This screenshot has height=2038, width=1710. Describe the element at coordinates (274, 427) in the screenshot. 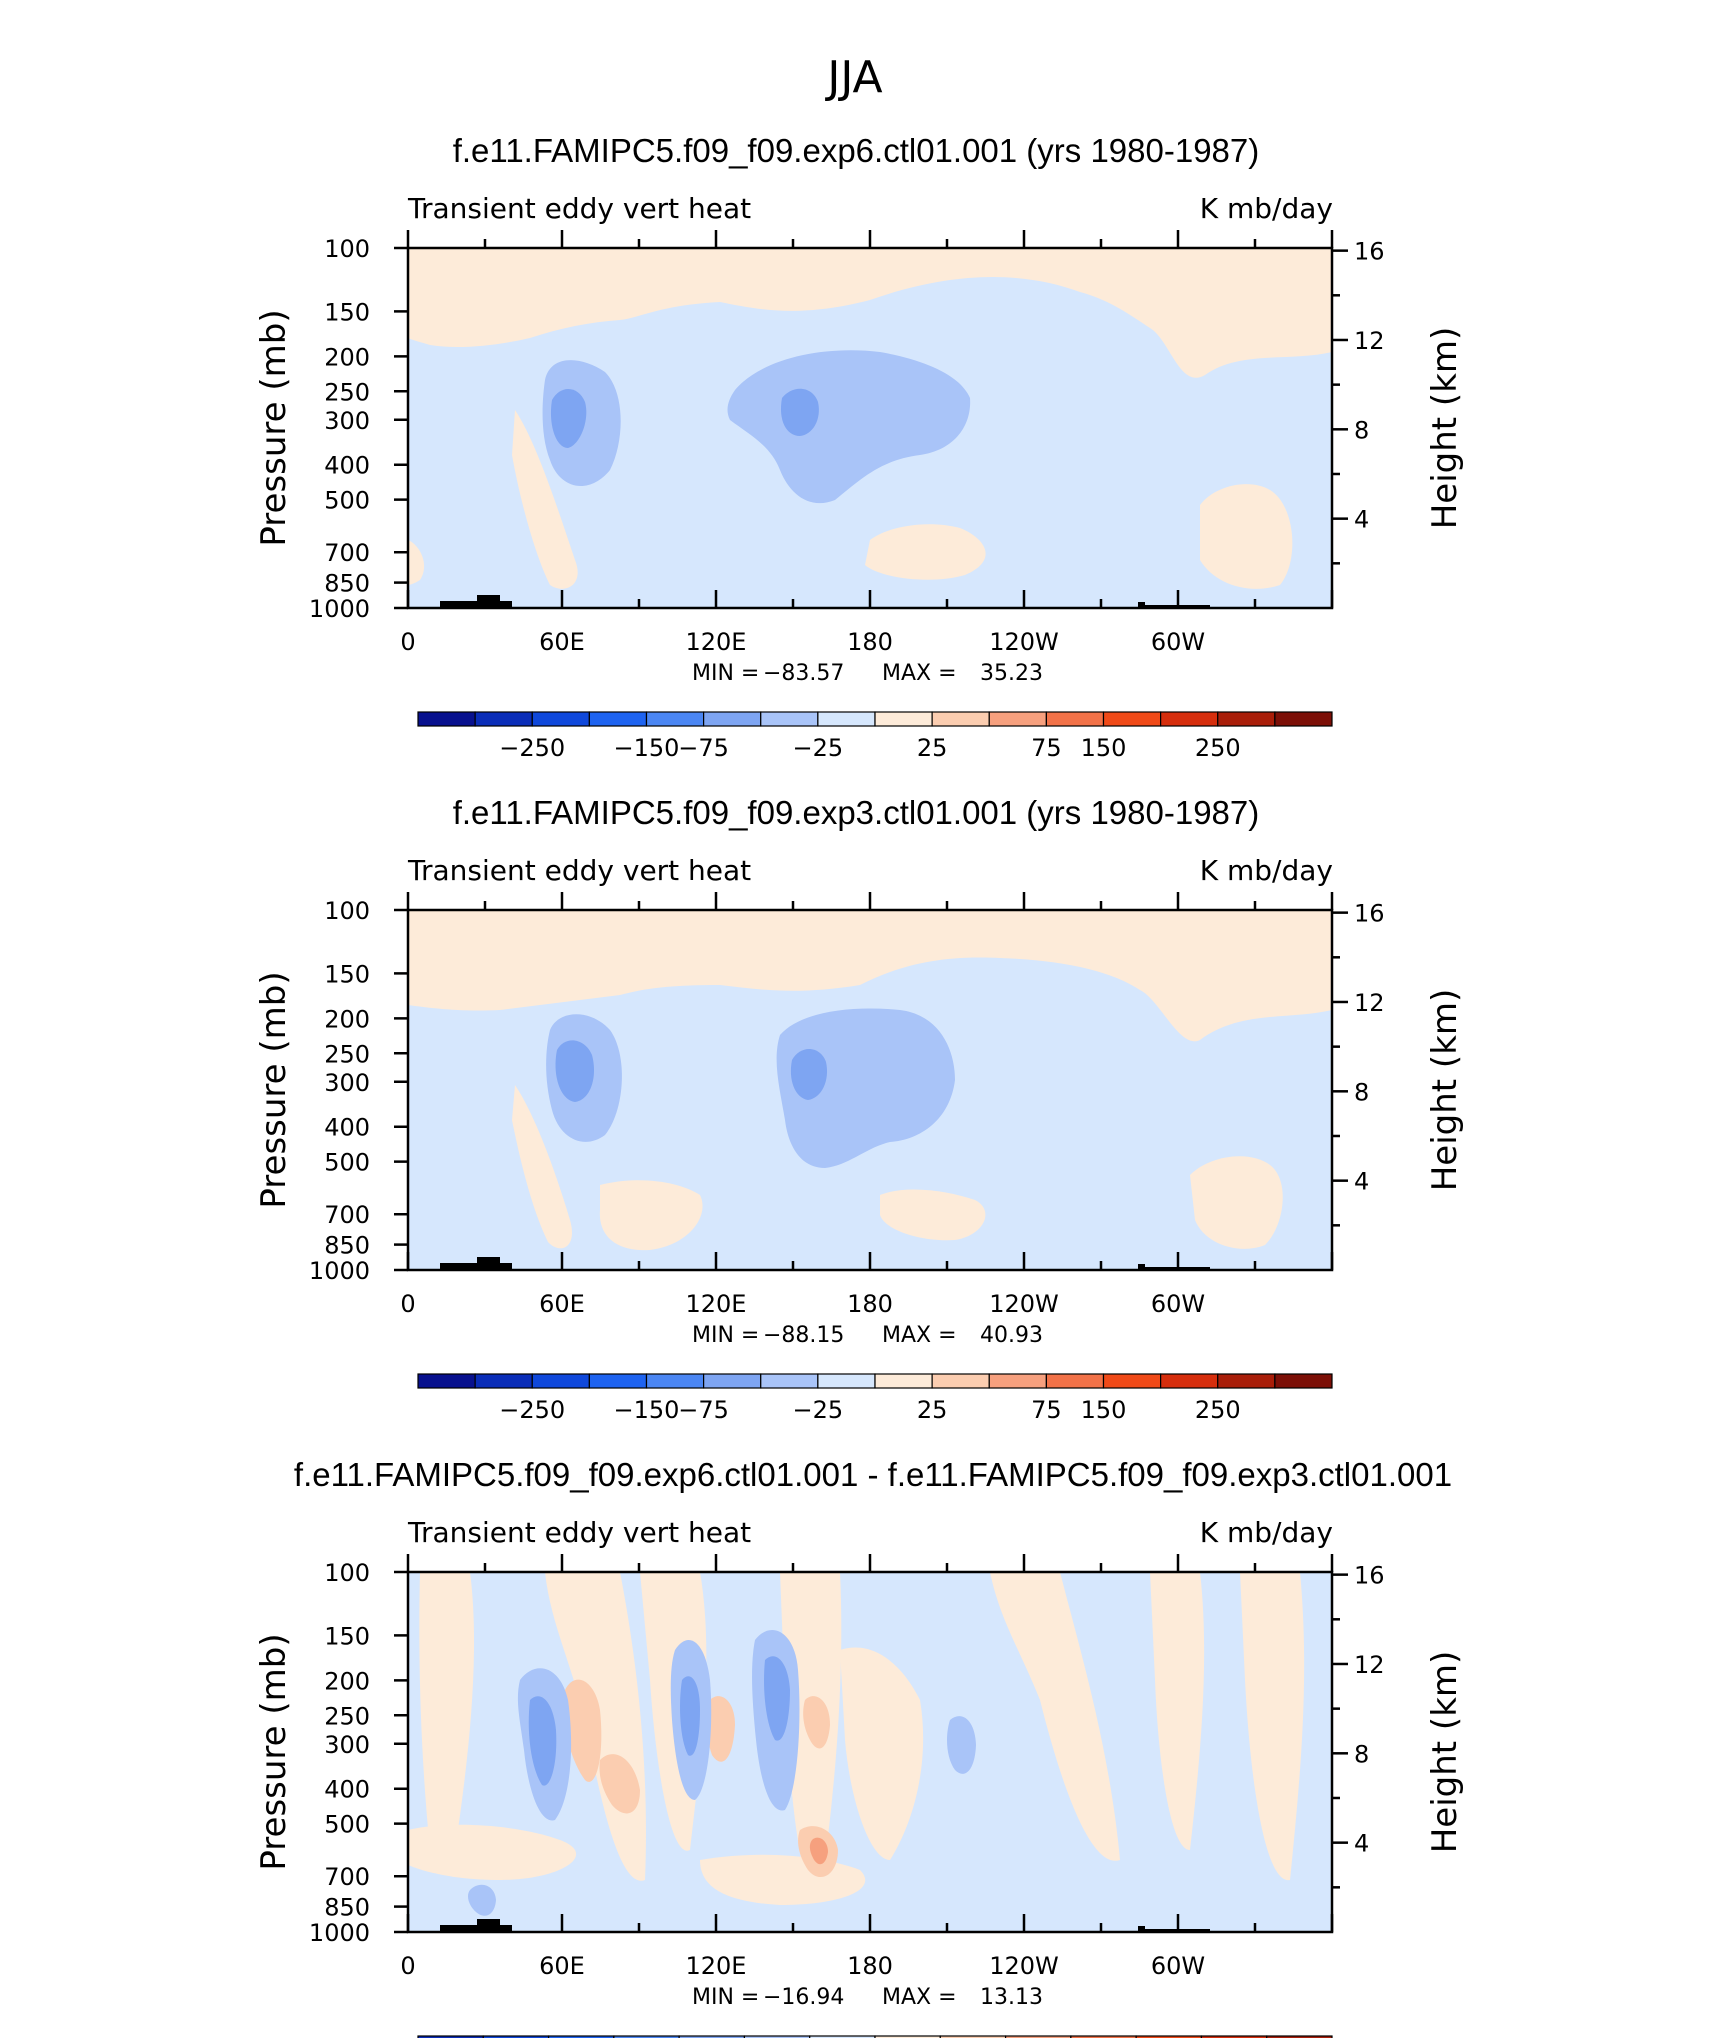

I see `panel-1-ylabel: Pressure (mb)` at that location.